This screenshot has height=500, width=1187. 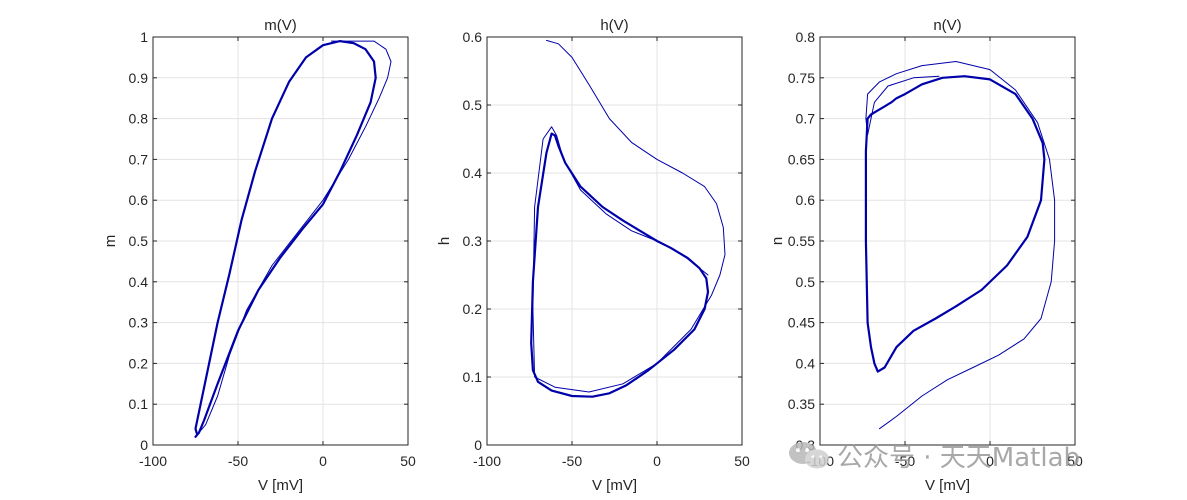 What do you see at coordinates (801, 241) in the screenshot?
I see `y-tick-label: 0.55` at bounding box center [801, 241].